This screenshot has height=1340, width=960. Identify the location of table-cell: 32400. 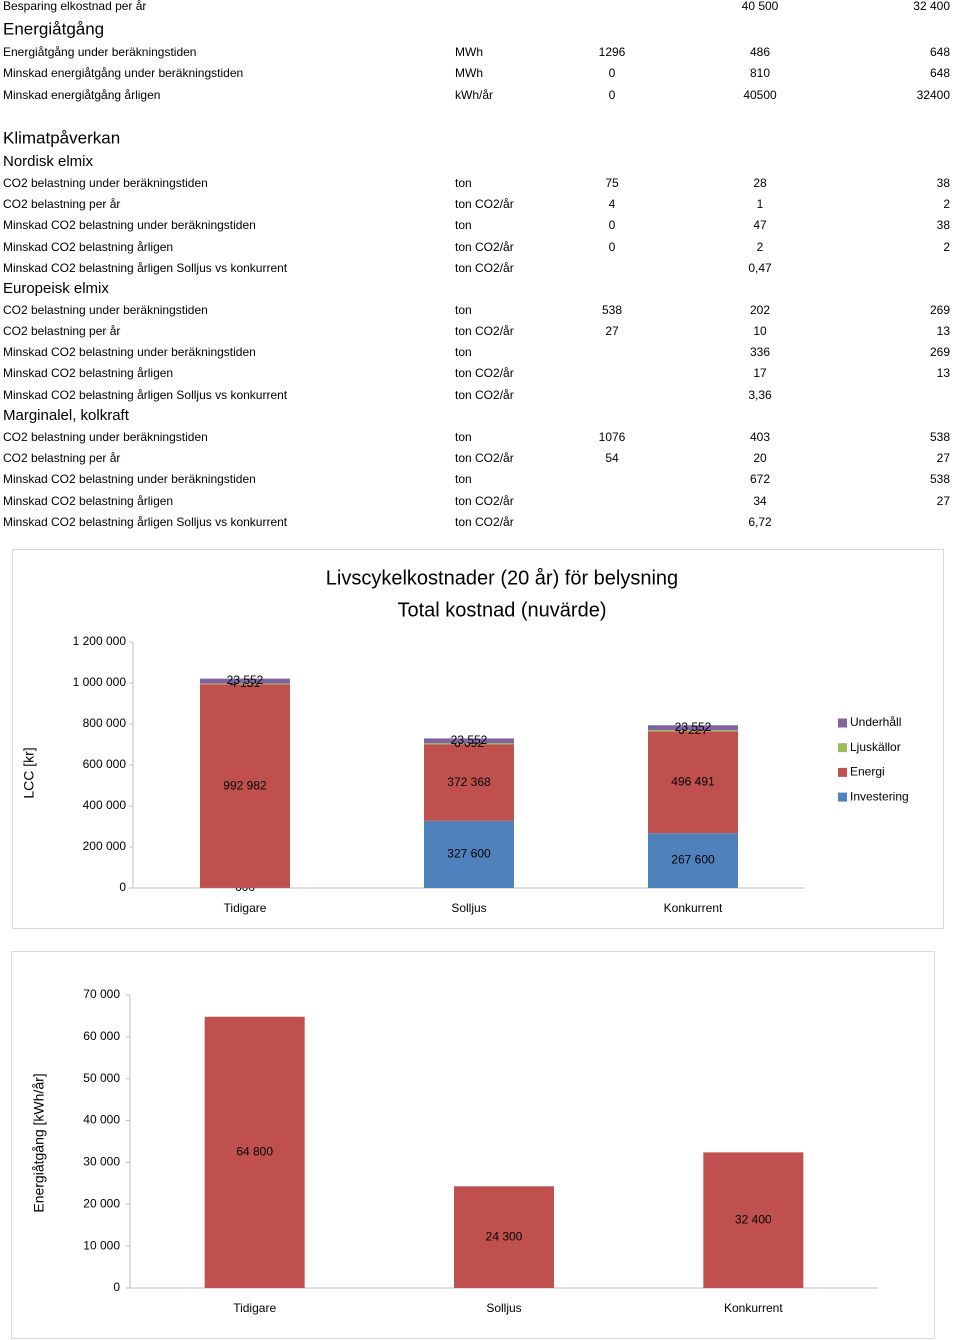
(934, 95).